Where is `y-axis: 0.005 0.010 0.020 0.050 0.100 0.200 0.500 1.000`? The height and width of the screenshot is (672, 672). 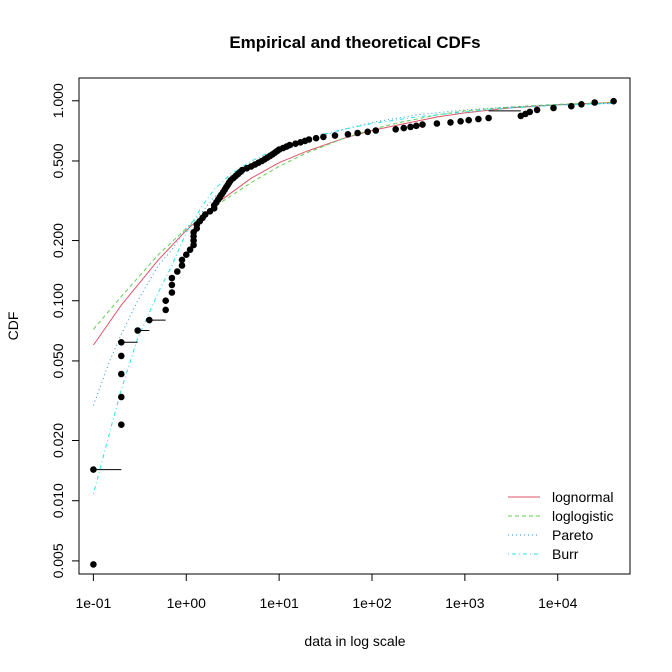
y-axis: 0.005 0.010 0.020 0.050 0.100 0.200 0.500 1.000 is located at coordinates (65, 330).